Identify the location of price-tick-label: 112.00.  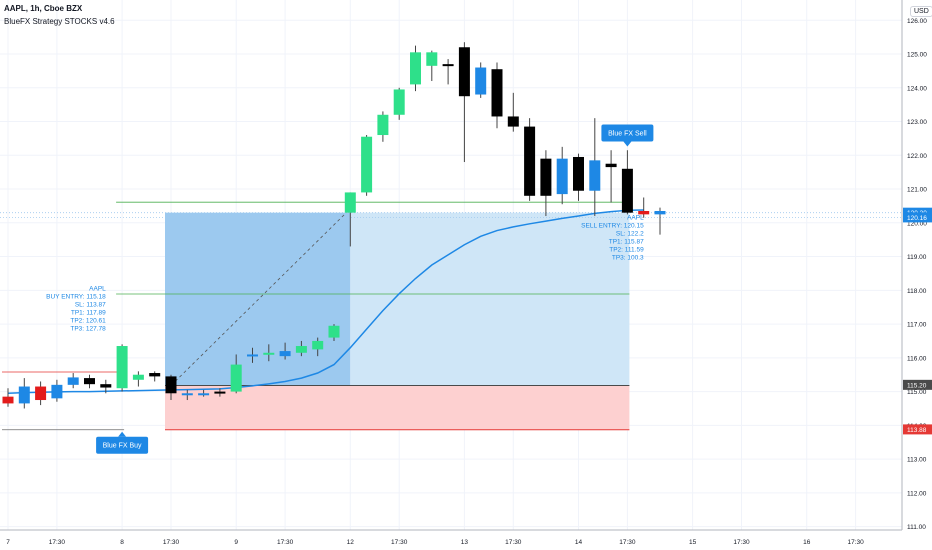
(917, 493).